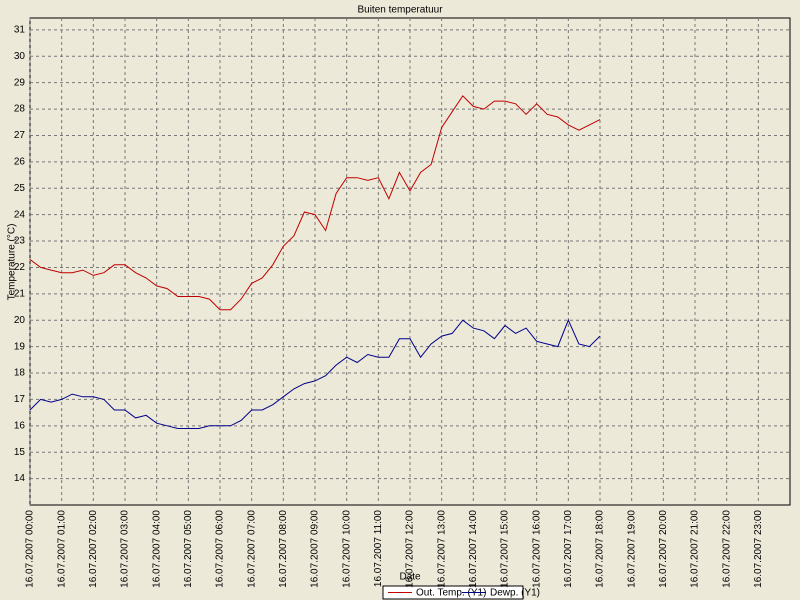 This screenshot has height=600, width=800. I want to click on x-tick-label: 16.07.2007 05:00, so click(188, 549).